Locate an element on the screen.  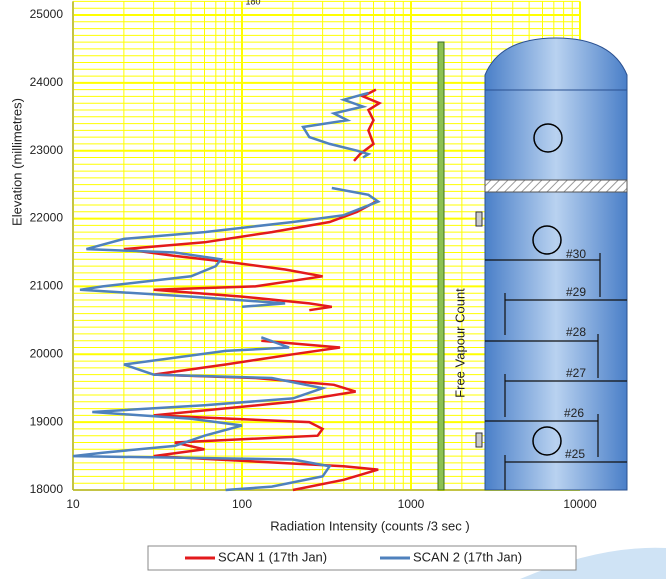
top-label: 180 is located at coordinates (252, 3).